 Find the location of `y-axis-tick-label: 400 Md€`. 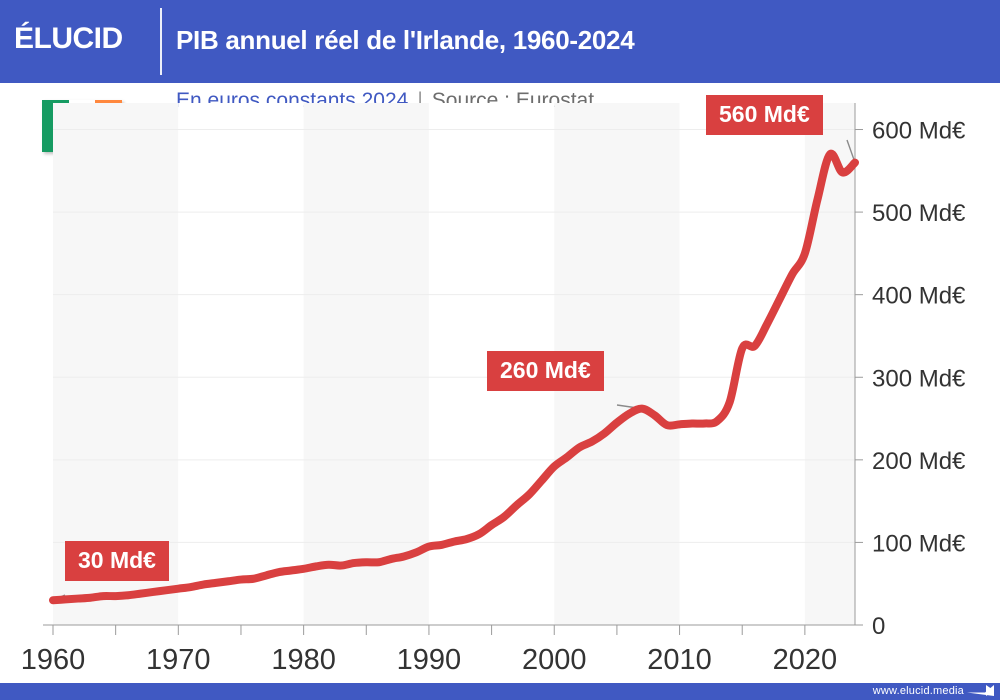

y-axis-tick-label: 400 Md€ is located at coordinates (919, 296).